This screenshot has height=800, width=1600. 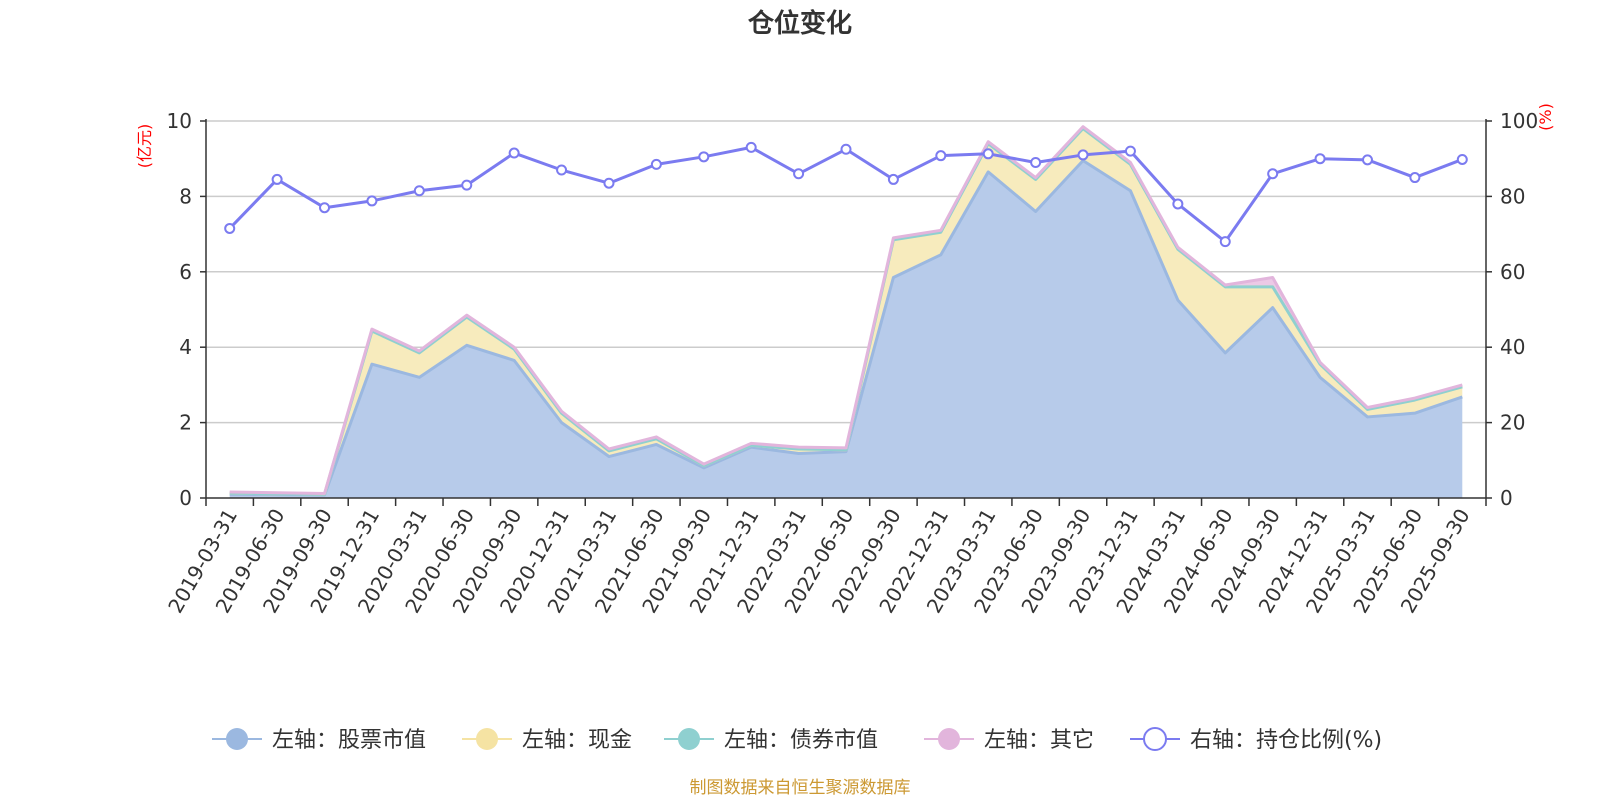 I want to click on legend-item: 左轴：现金, so click(x=547, y=740).